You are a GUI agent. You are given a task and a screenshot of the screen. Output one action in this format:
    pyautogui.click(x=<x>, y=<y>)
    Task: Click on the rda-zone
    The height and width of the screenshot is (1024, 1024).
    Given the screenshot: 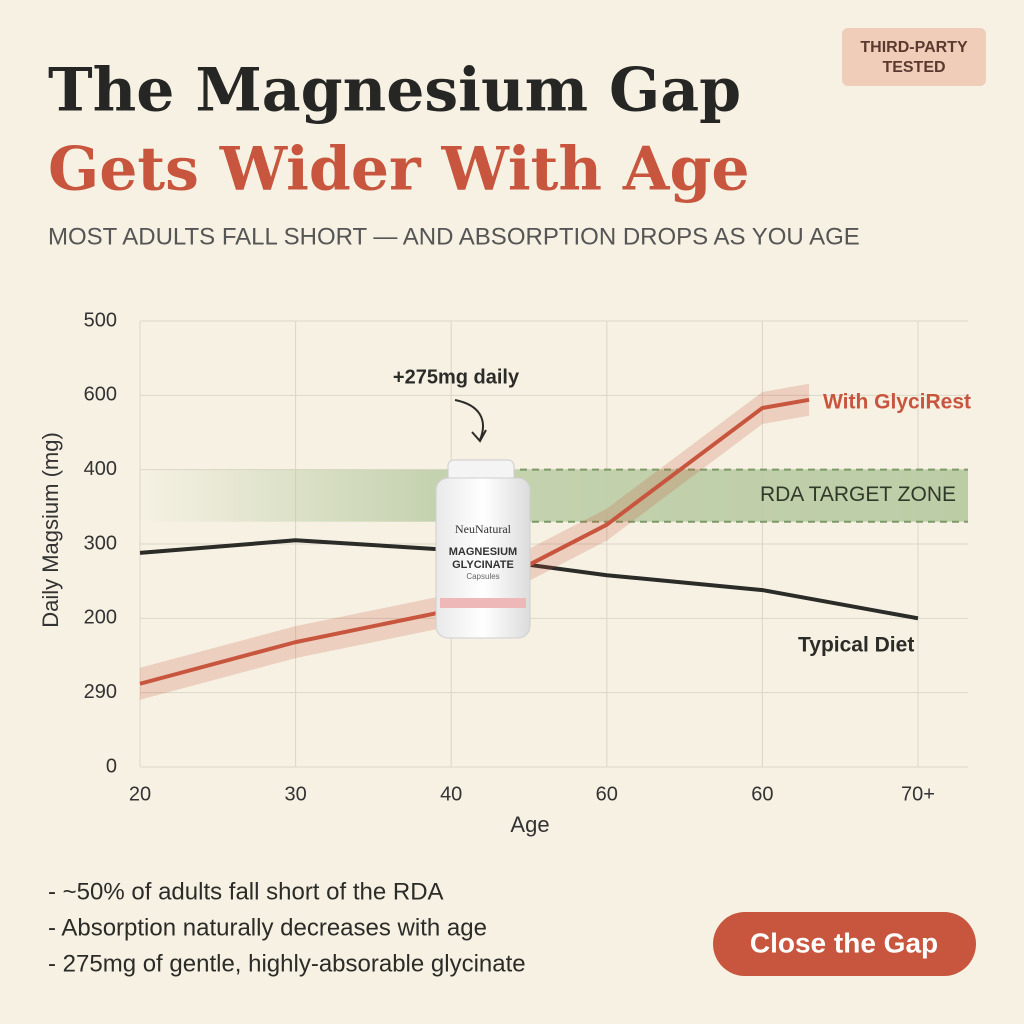 What is the action you would take?
    pyautogui.click(x=554, y=495)
    